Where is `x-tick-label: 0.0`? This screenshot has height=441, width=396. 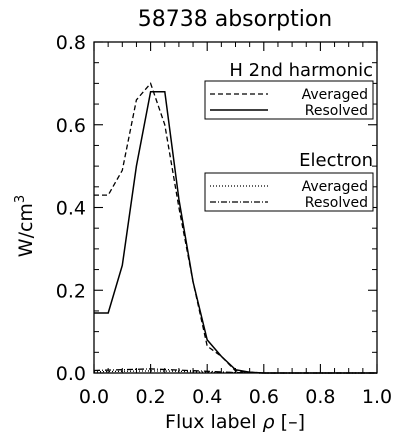
x-tick-label: 0.0 is located at coordinates (94, 397).